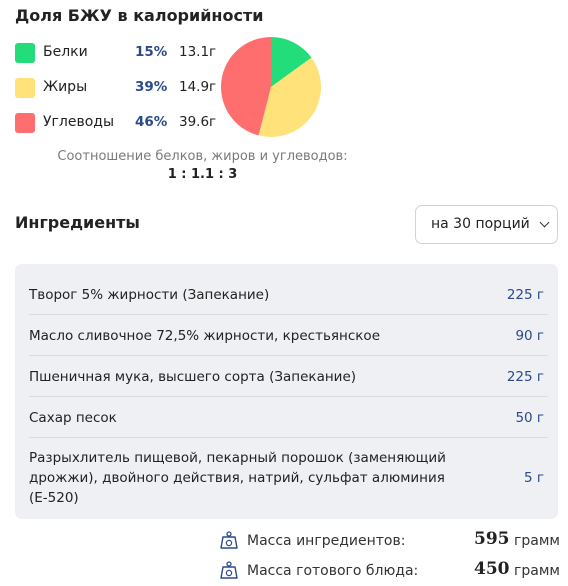 The height and width of the screenshot is (586, 568). What do you see at coordinates (78, 122) in the screenshot?
I see `legend-name: Углеводы` at bounding box center [78, 122].